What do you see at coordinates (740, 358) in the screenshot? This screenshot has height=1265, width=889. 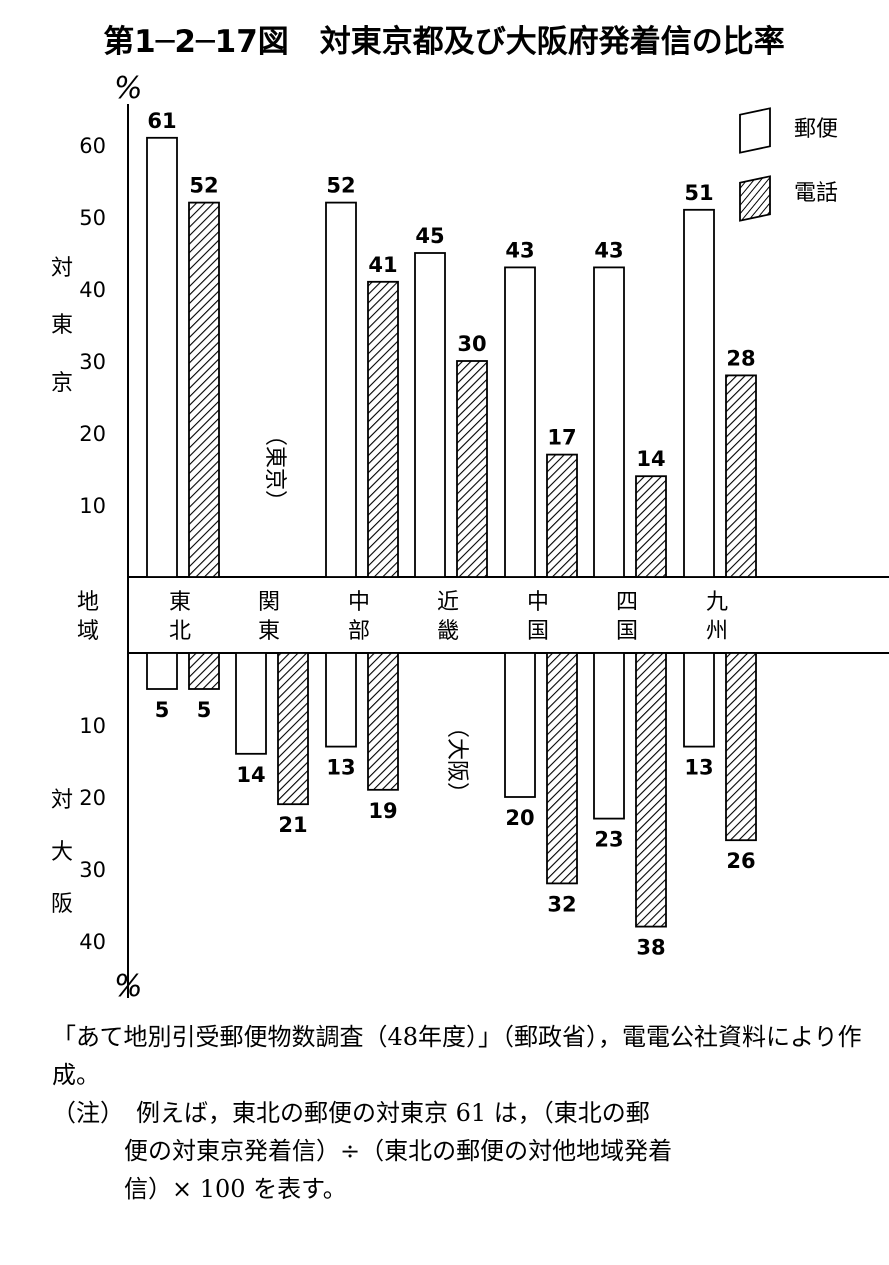 I see `value-label-phone-tokyo-6: 28` at bounding box center [740, 358].